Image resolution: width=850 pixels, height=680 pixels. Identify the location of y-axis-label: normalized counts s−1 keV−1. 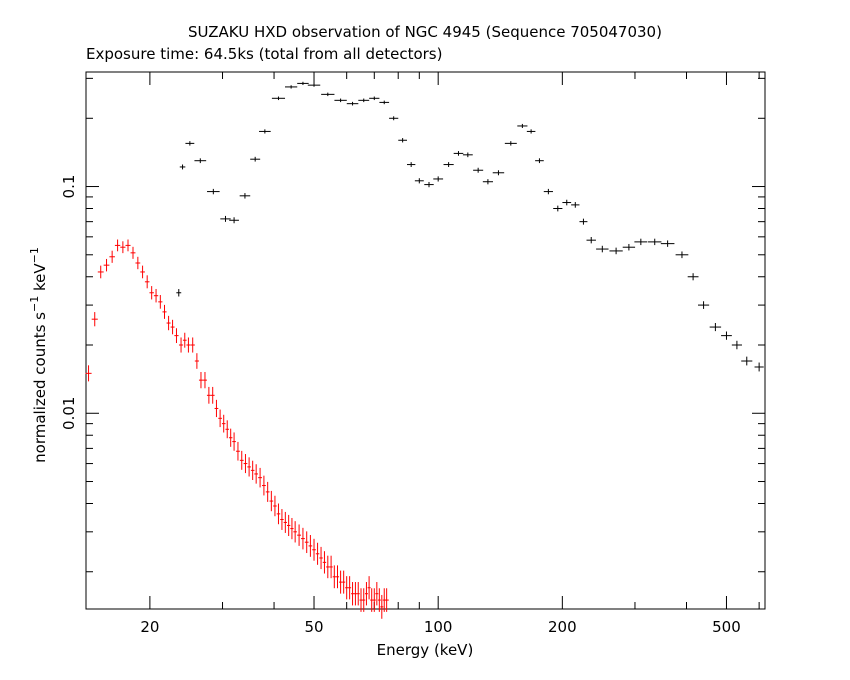
(38, 355).